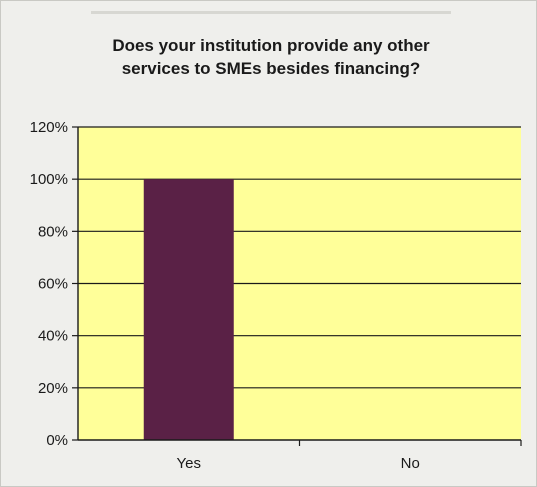 The height and width of the screenshot is (487, 537). Describe the element at coordinates (189, 463) in the screenshot. I see `x-category-label: Yes` at that location.